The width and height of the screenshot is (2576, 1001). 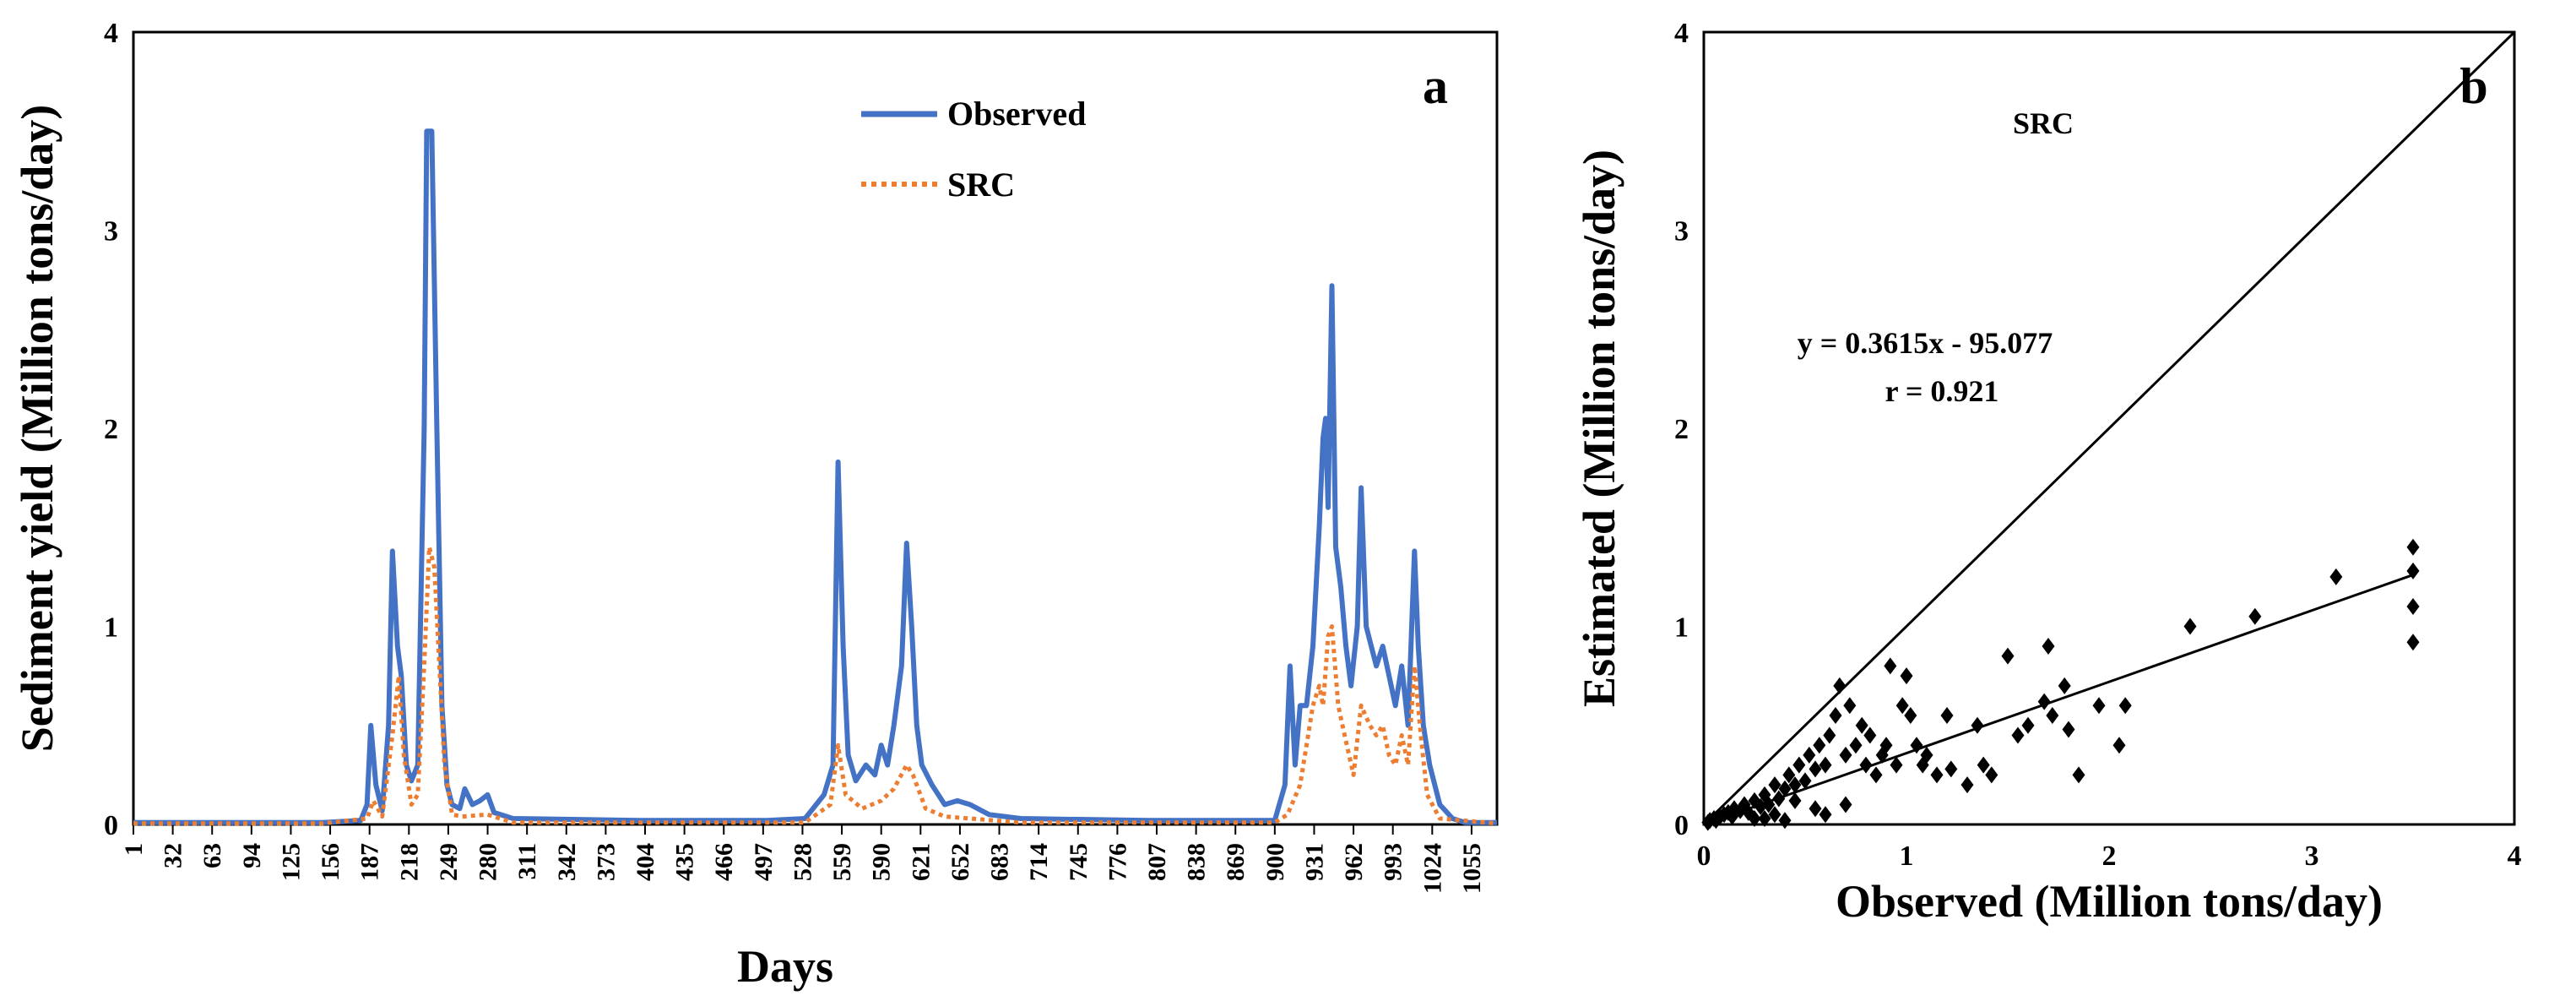 I want to click on panel-a-x-tick-label: 962, so click(x=1354, y=862).